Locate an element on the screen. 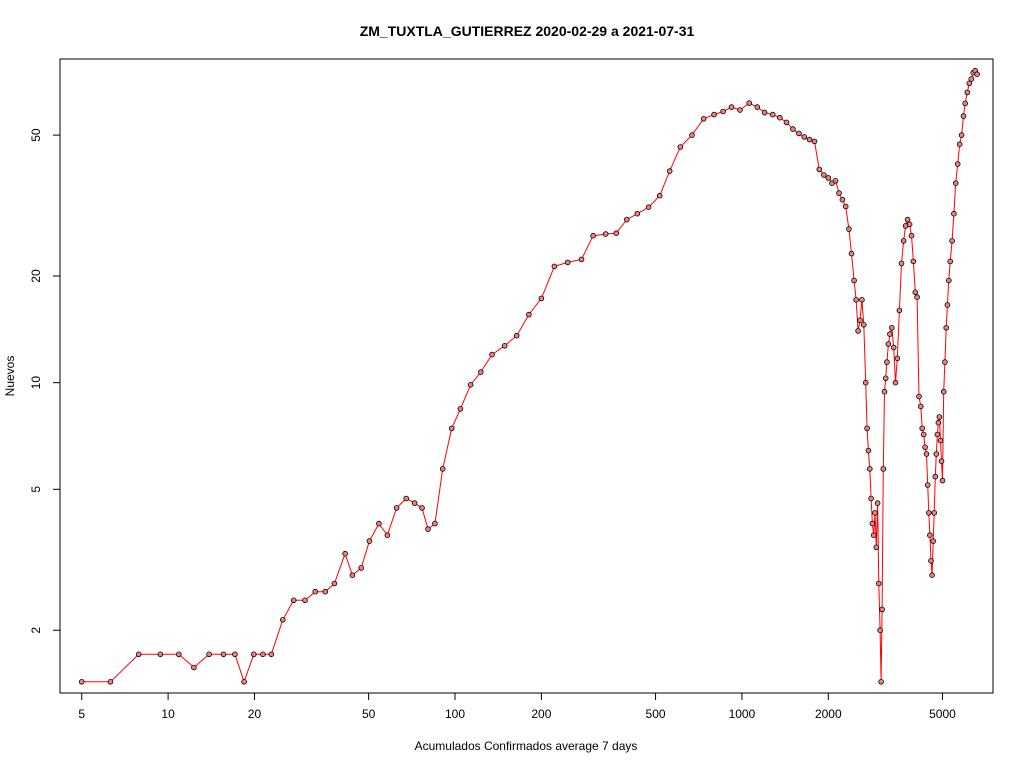 The height and width of the screenshot is (768, 1024). y-tick-label: 2 is located at coordinates (36, 630).